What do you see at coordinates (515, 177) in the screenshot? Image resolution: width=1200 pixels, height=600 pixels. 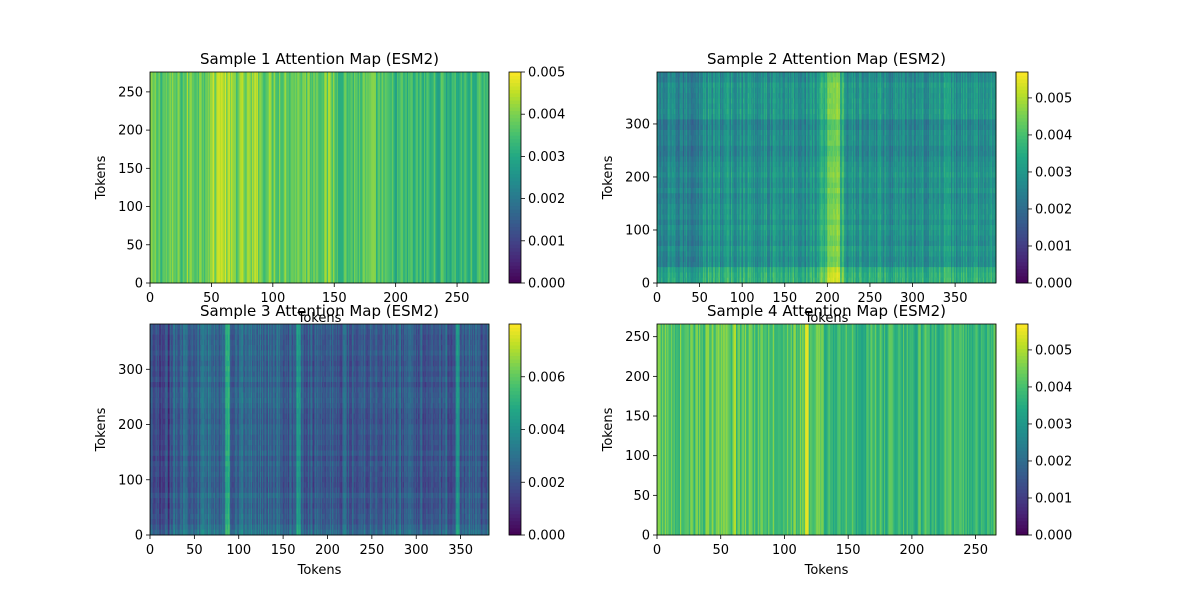 I see `colorbar-frame` at bounding box center [515, 177].